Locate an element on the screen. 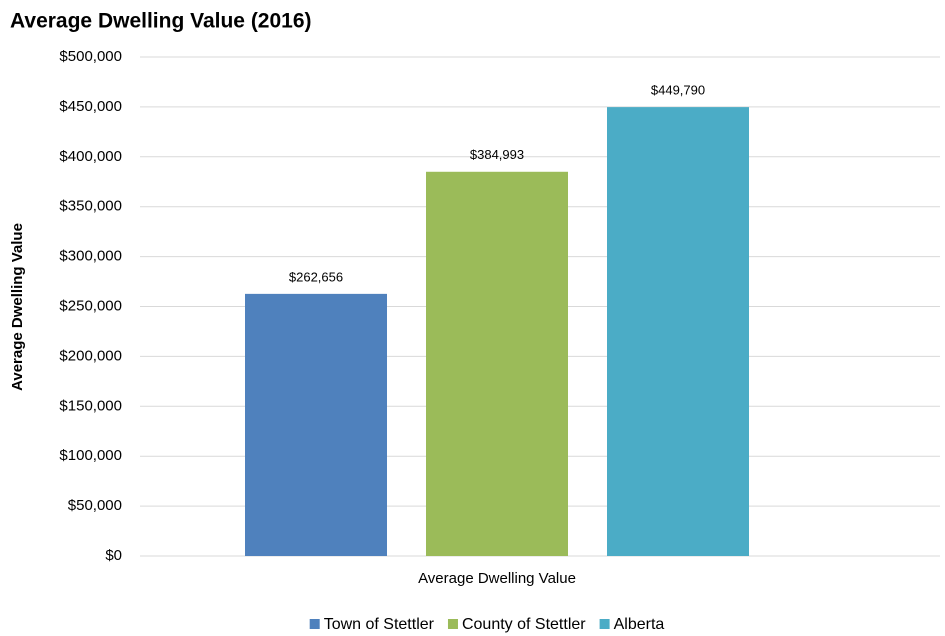 This screenshot has width=945, height=636. legend-label: Town of Stettler is located at coordinates (379, 624).